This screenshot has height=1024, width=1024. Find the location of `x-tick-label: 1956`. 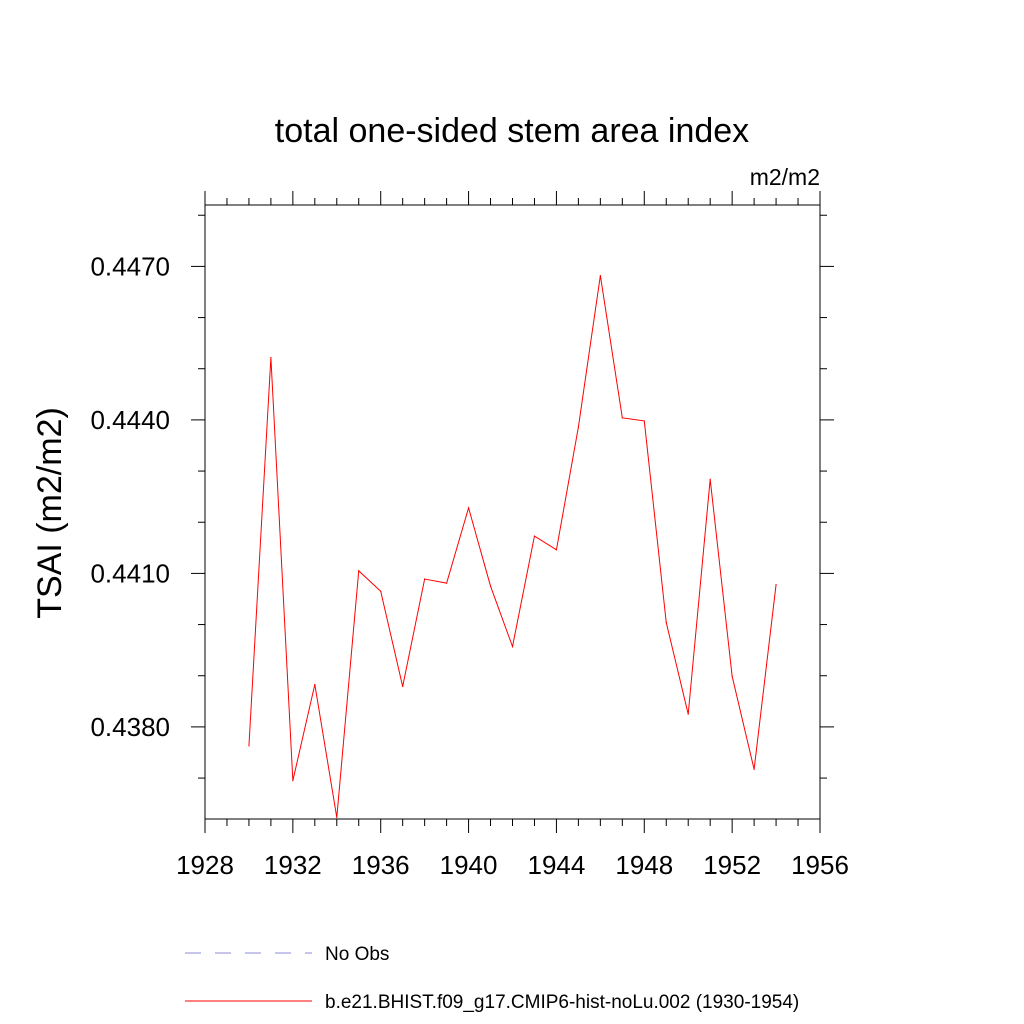

x-tick-label: 1956 is located at coordinates (820, 865).